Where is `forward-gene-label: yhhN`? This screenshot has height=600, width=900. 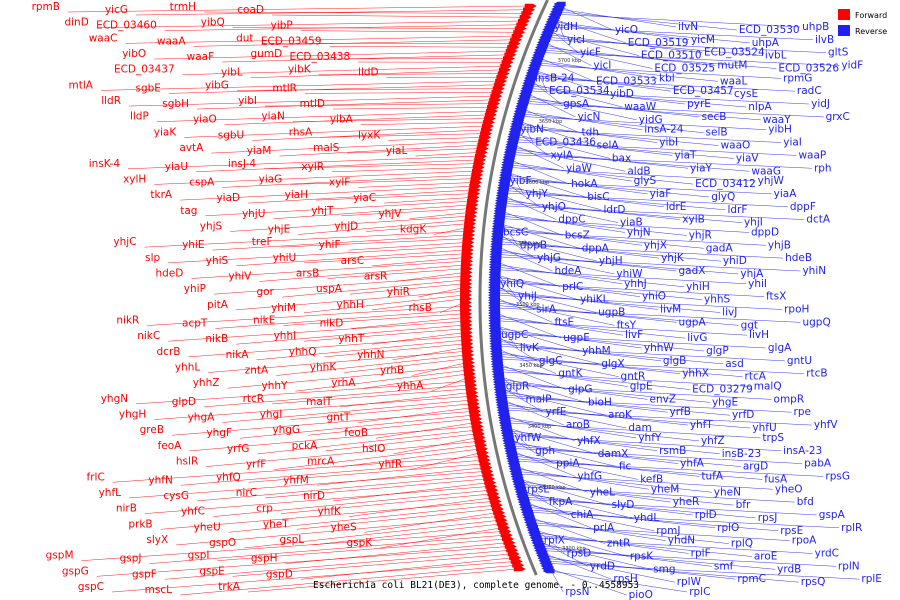 forward-gene-label: yhhN is located at coordinates (370, 355).